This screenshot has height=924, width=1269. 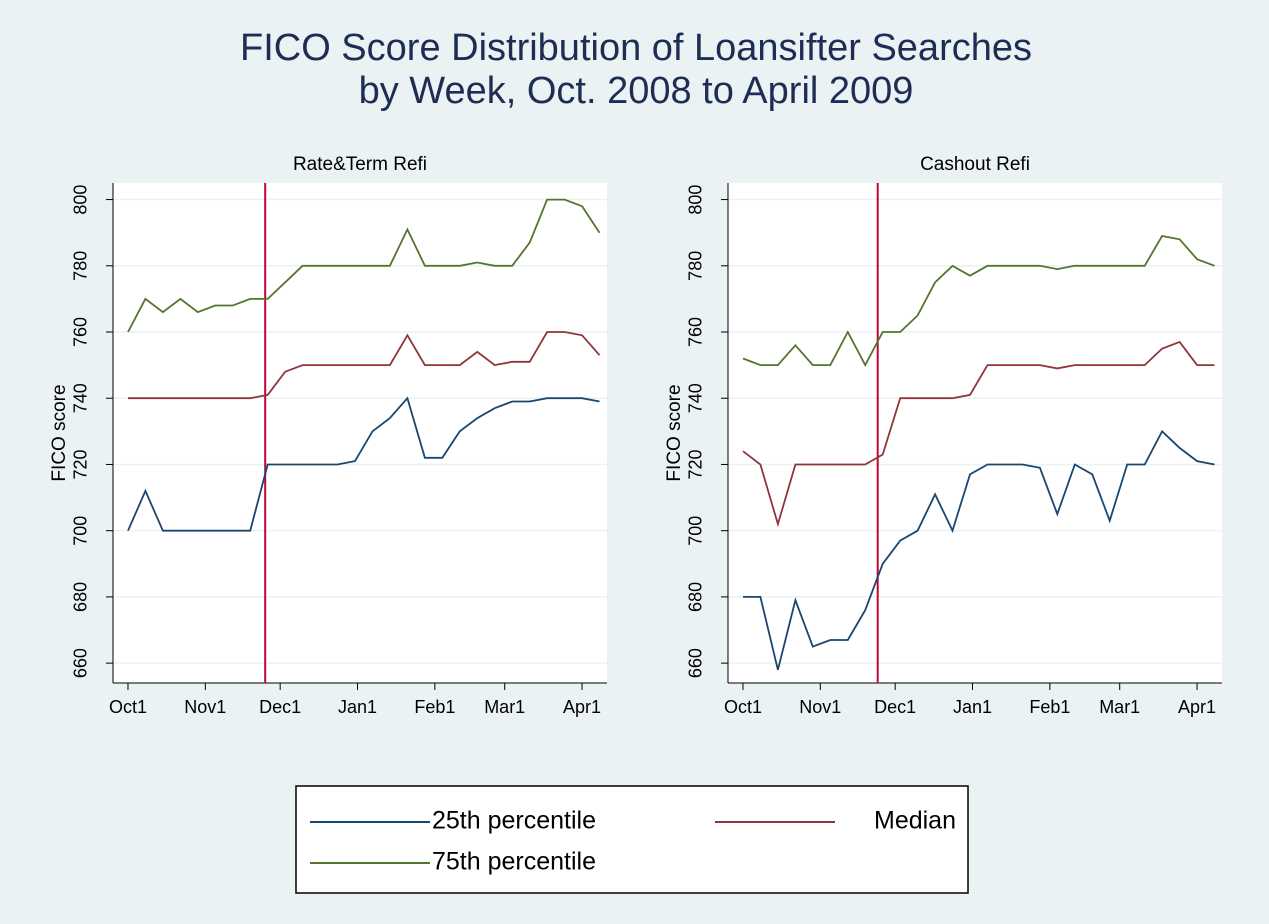 What do you see at coordinates (360, 164) in the screenshot?
I see `panel-title: Rate&Term Refi` at bounding box center [360, 164].